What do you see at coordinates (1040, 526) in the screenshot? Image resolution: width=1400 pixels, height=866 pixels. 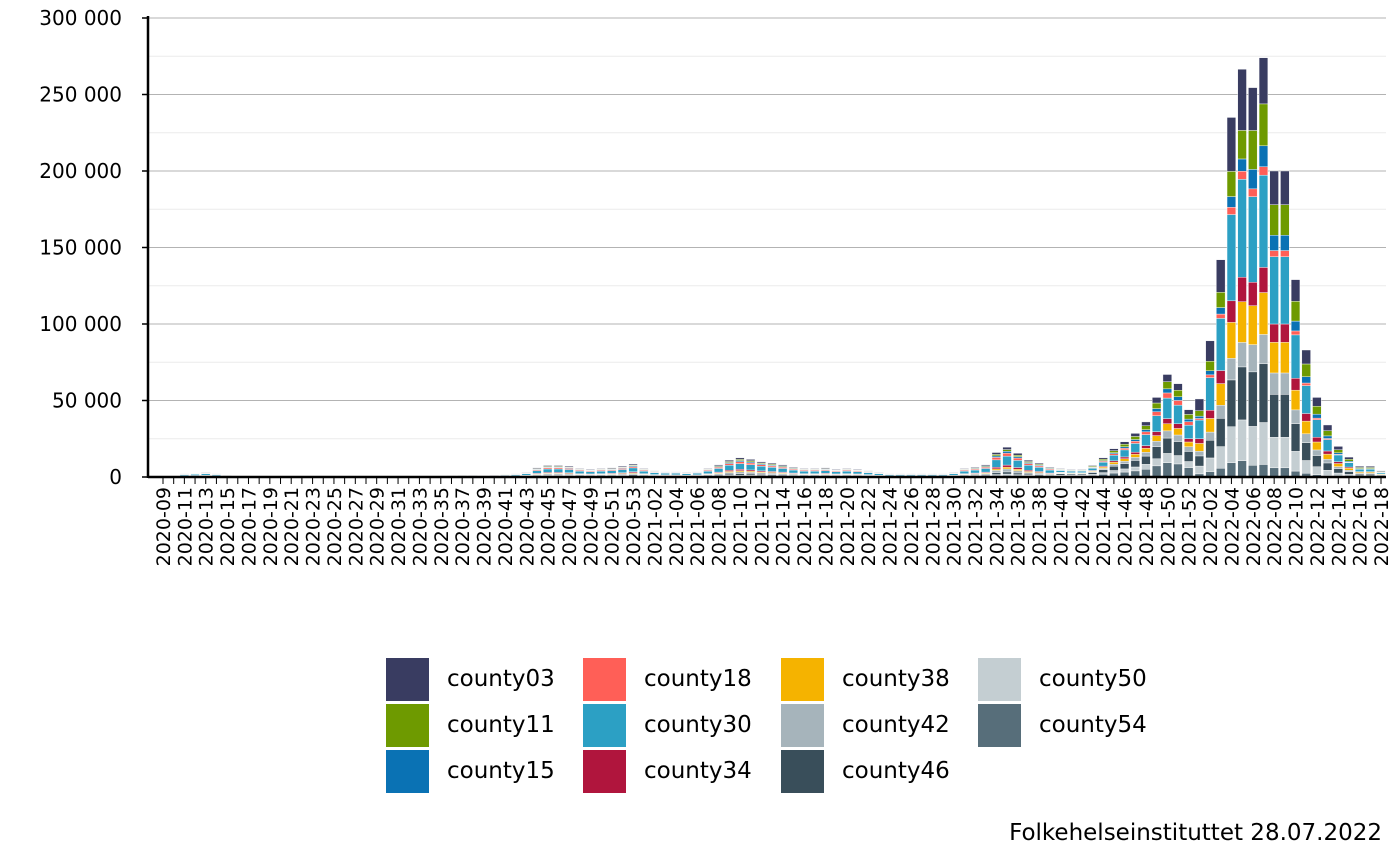 I see `x-tick-label: 2021-38` at bounding box center [1040, 526].